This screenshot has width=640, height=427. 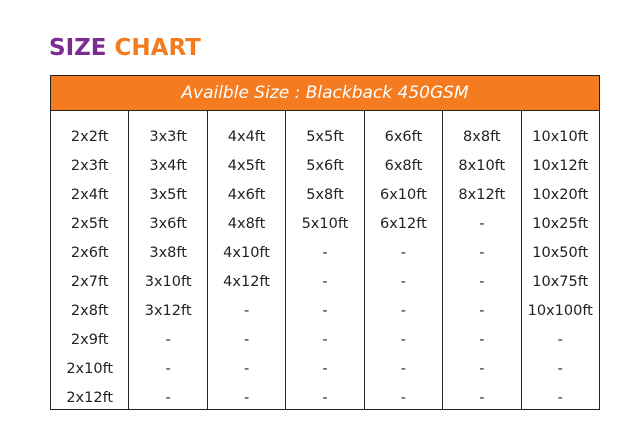 What do you see at coordinates (246, 166) in the screenshot?
I see `table-cell: 4x5ft` at bounding box center [246, 166].